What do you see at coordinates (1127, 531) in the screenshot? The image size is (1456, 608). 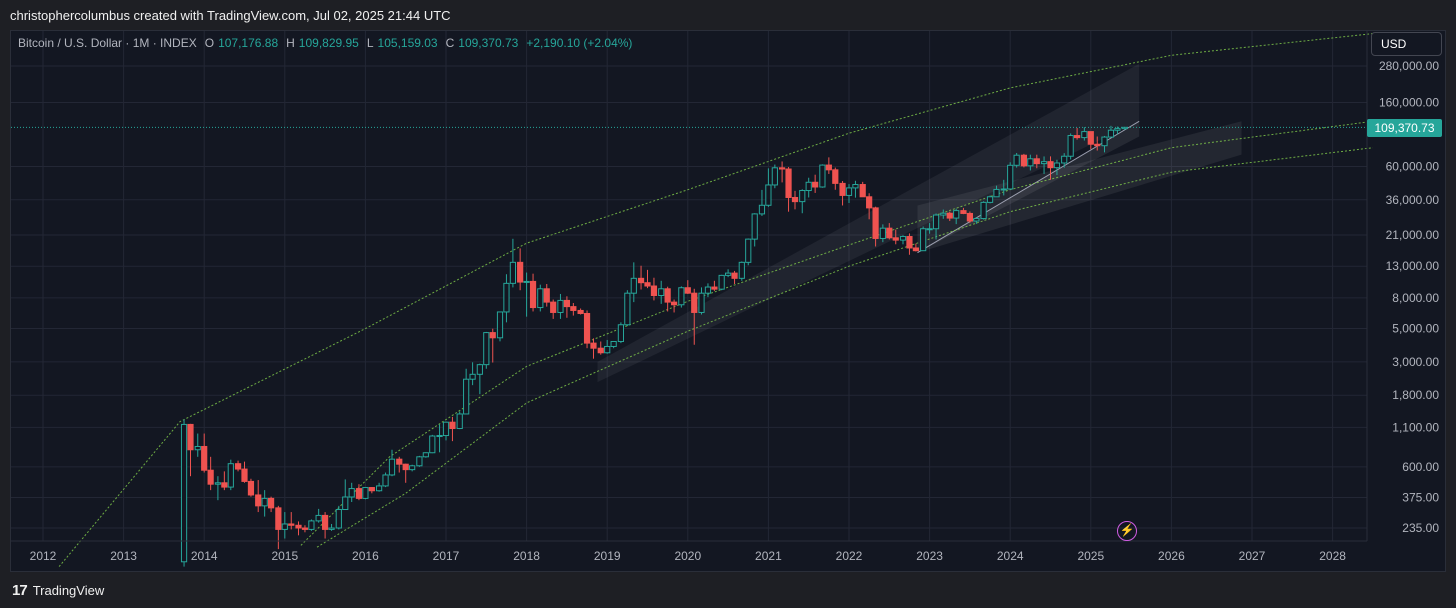 I see `lightning-bolt-icon: ⚡` at bounding box center [1127, 531].